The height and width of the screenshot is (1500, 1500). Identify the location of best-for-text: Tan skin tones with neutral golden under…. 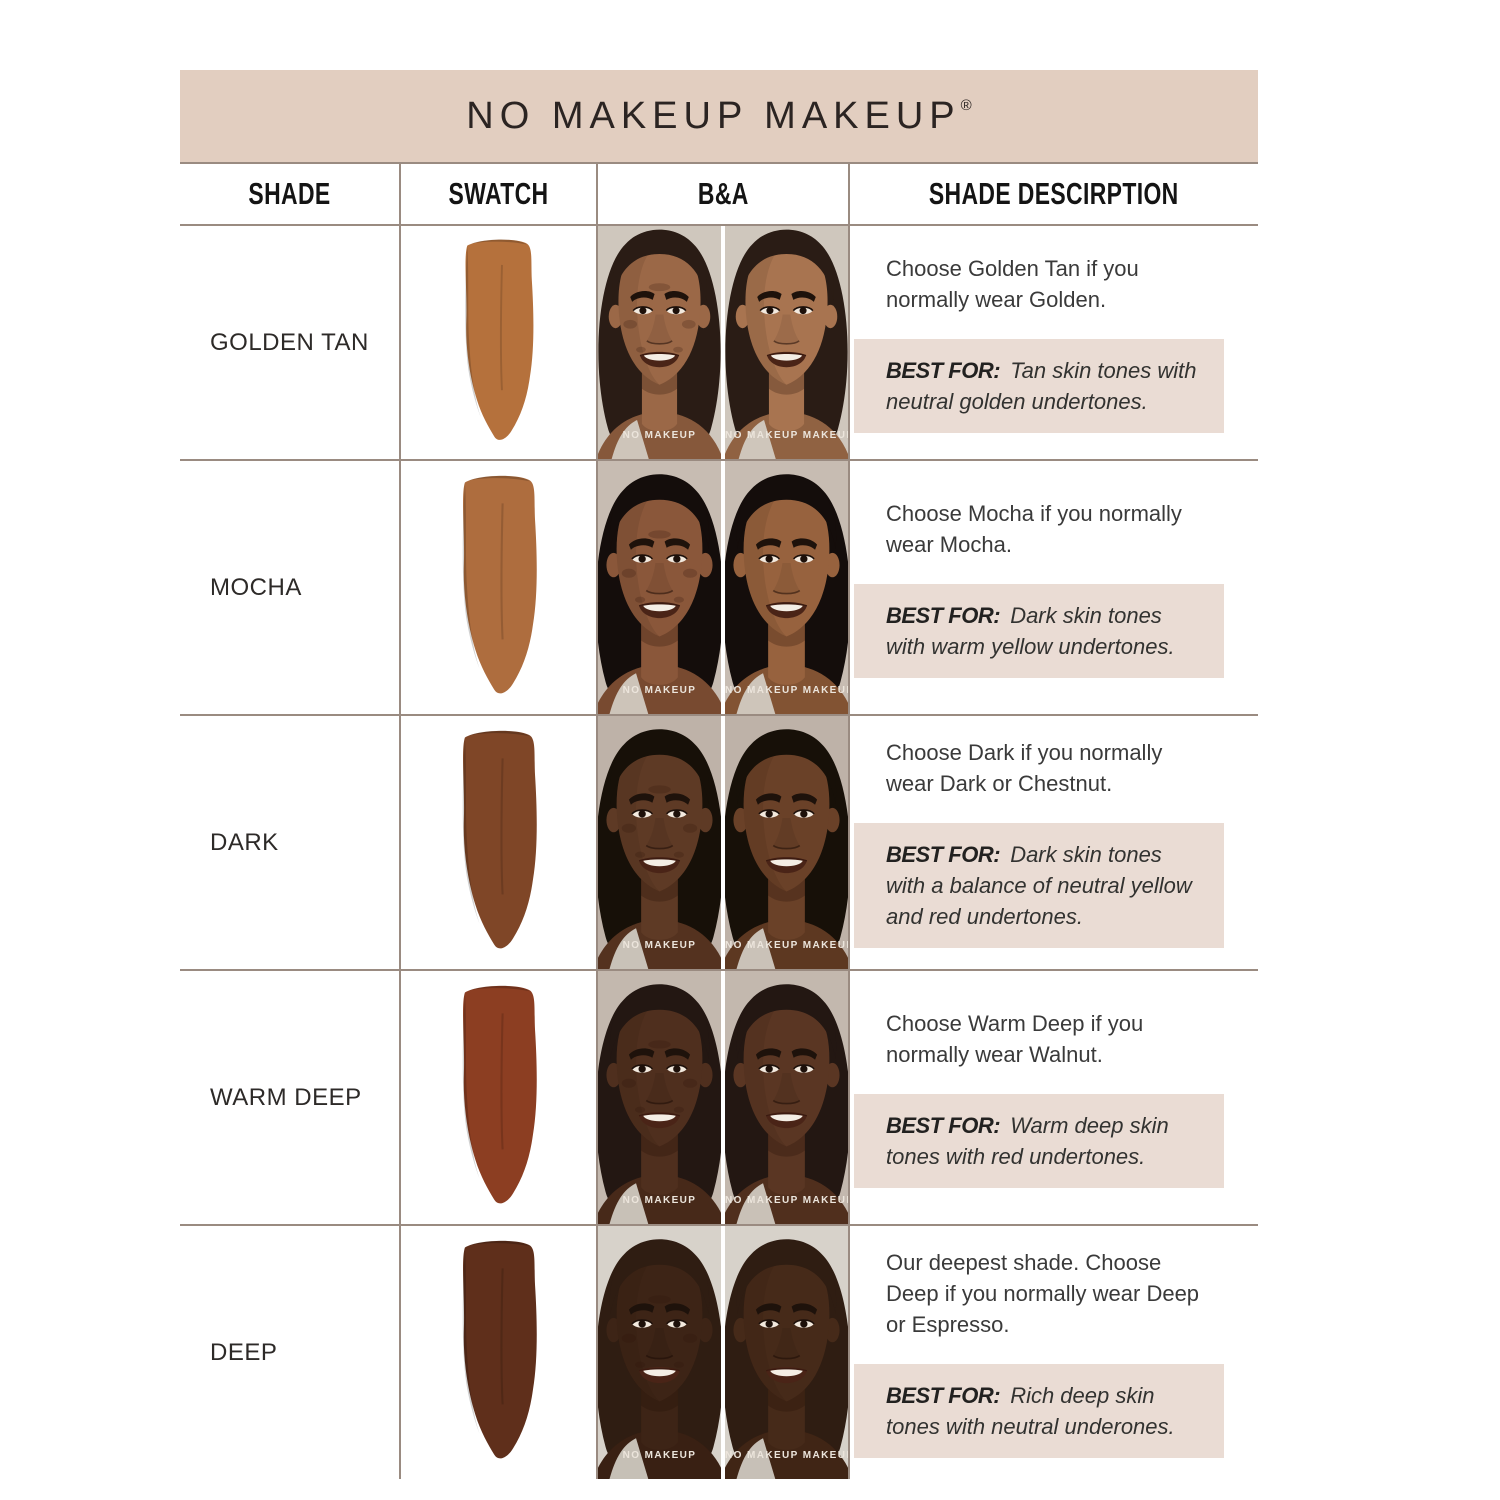
(1041, 385).